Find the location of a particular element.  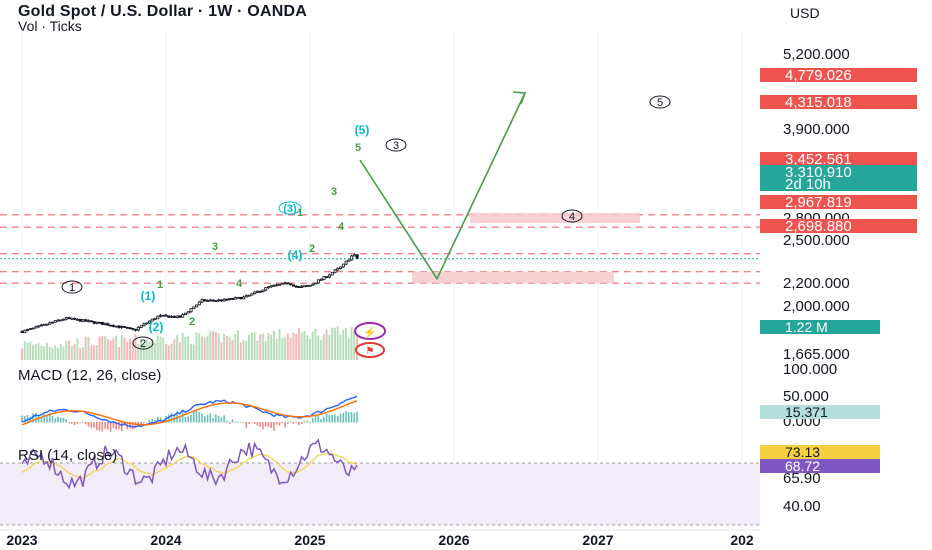

wave-label-primary: 3 is located at coordinates (396, 146).